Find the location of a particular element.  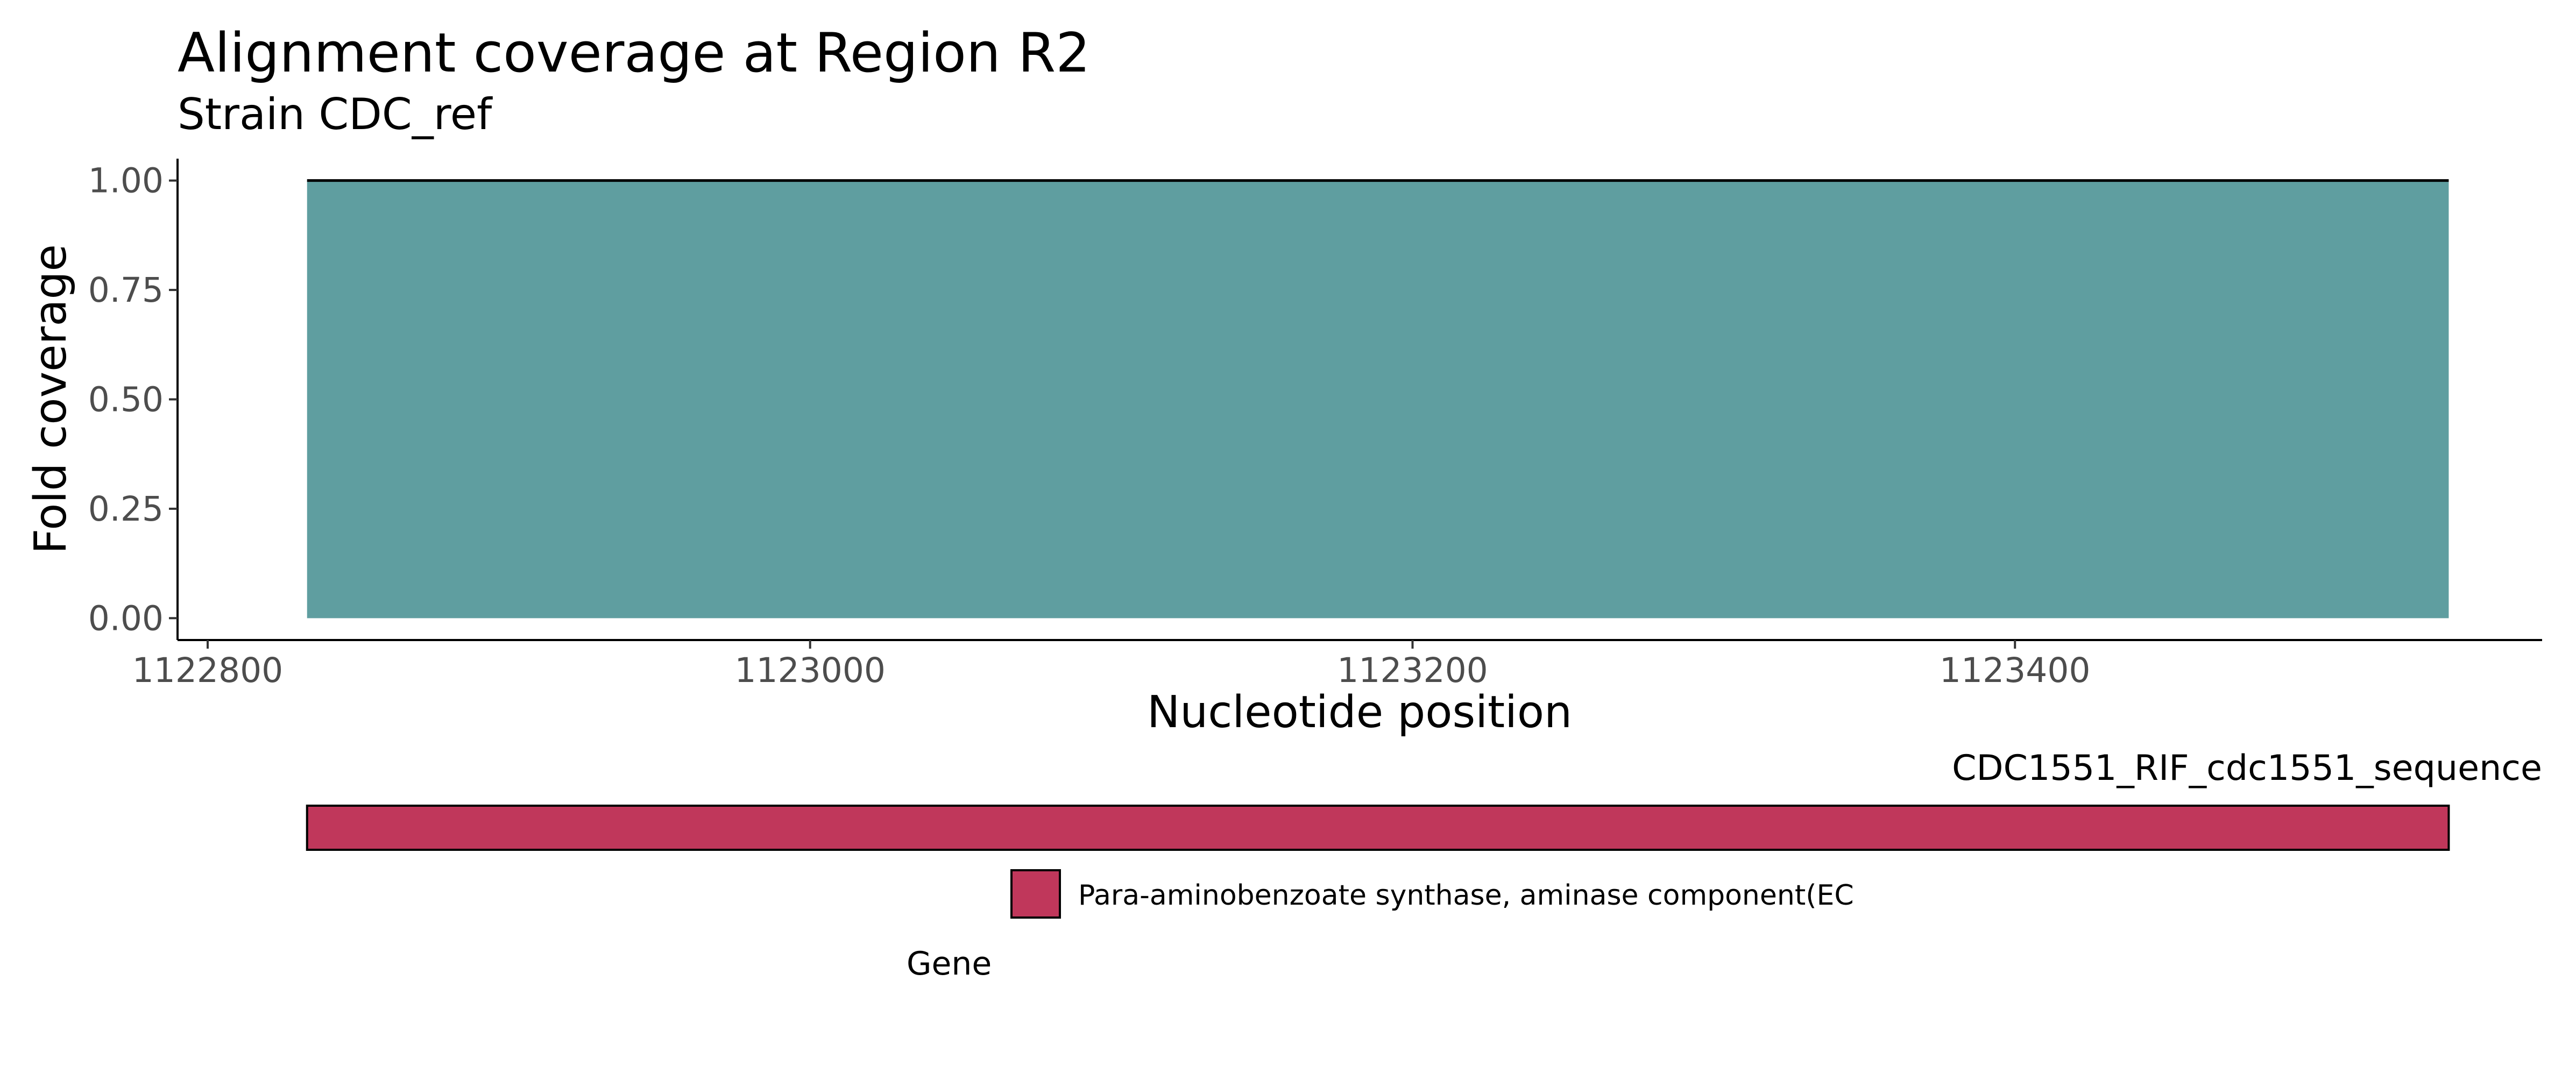

gene-track-label: CDC1551_RIF_cdc1551_sequence is located at coordinates (2247, 768).